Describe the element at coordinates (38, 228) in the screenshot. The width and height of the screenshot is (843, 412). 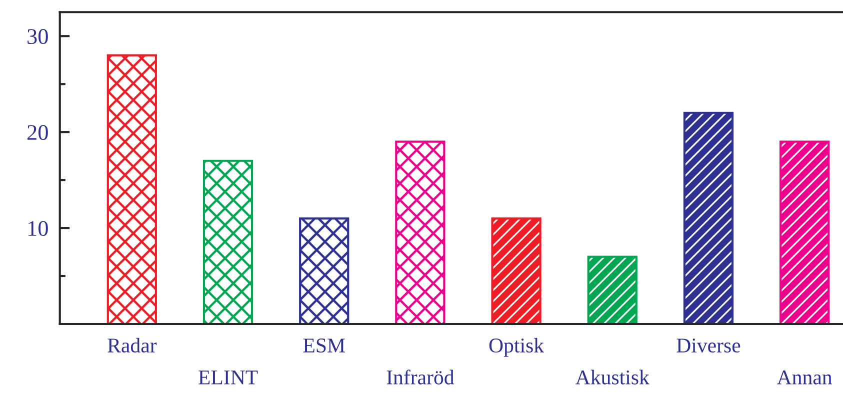
I see `y-tick-label: 10` at that location.